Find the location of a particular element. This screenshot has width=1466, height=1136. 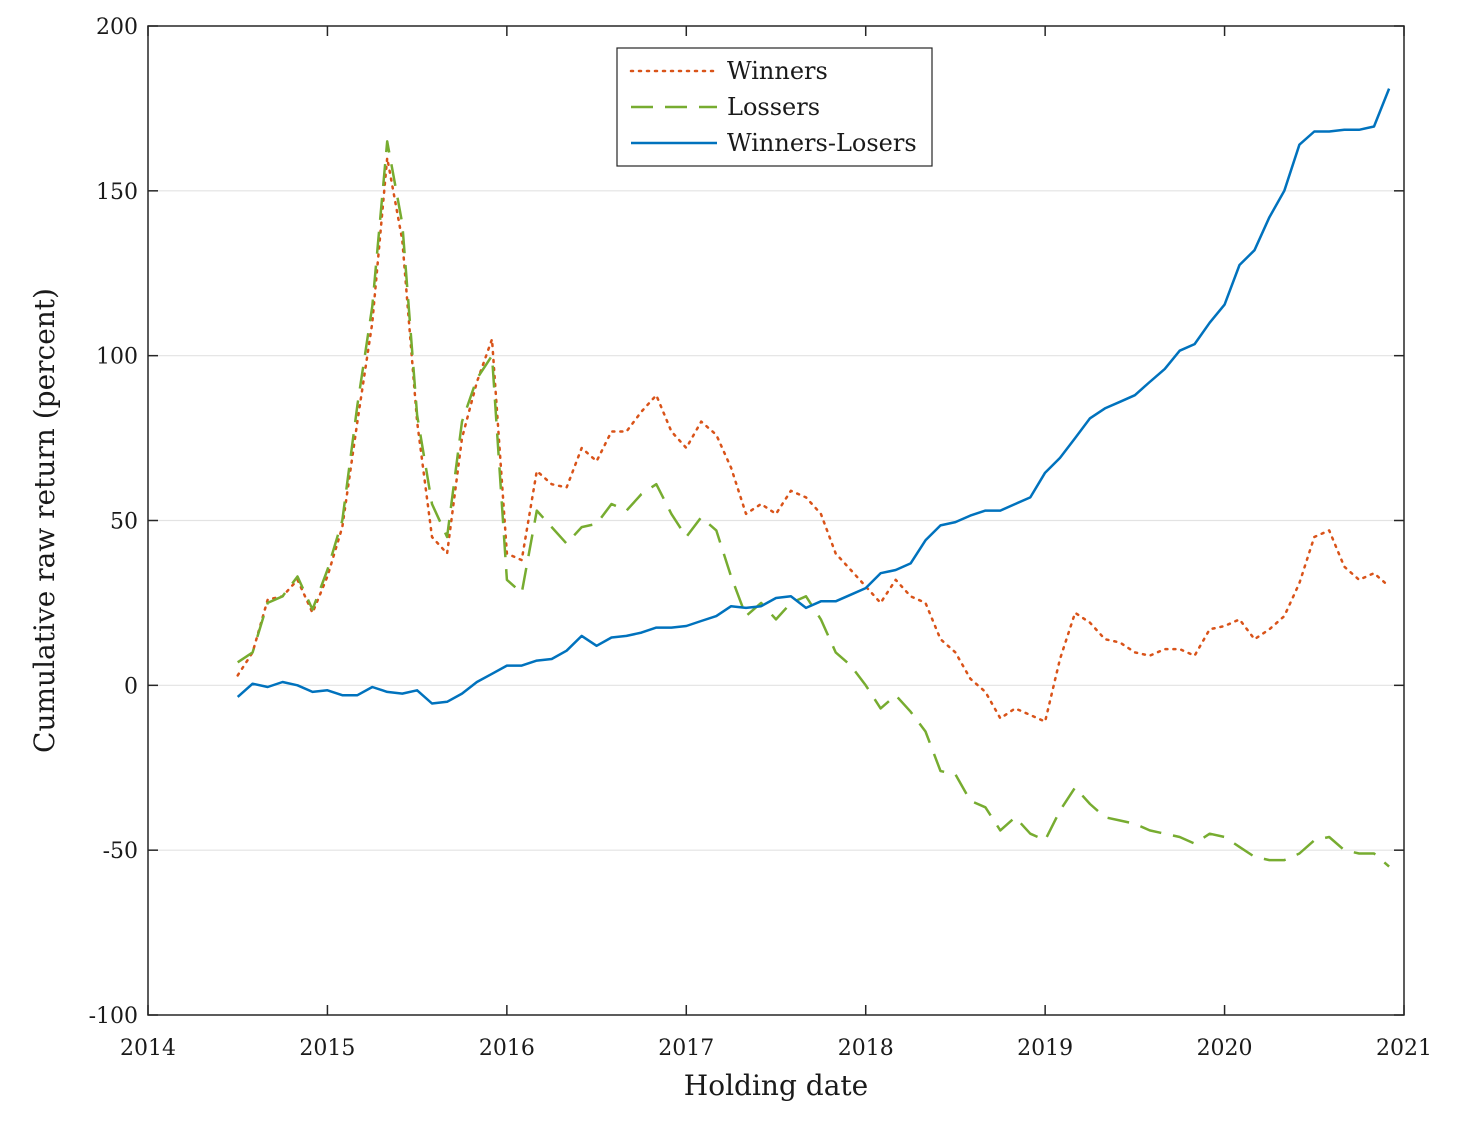

x-tick-label: 2018 is located at coordinates (866, 1048).